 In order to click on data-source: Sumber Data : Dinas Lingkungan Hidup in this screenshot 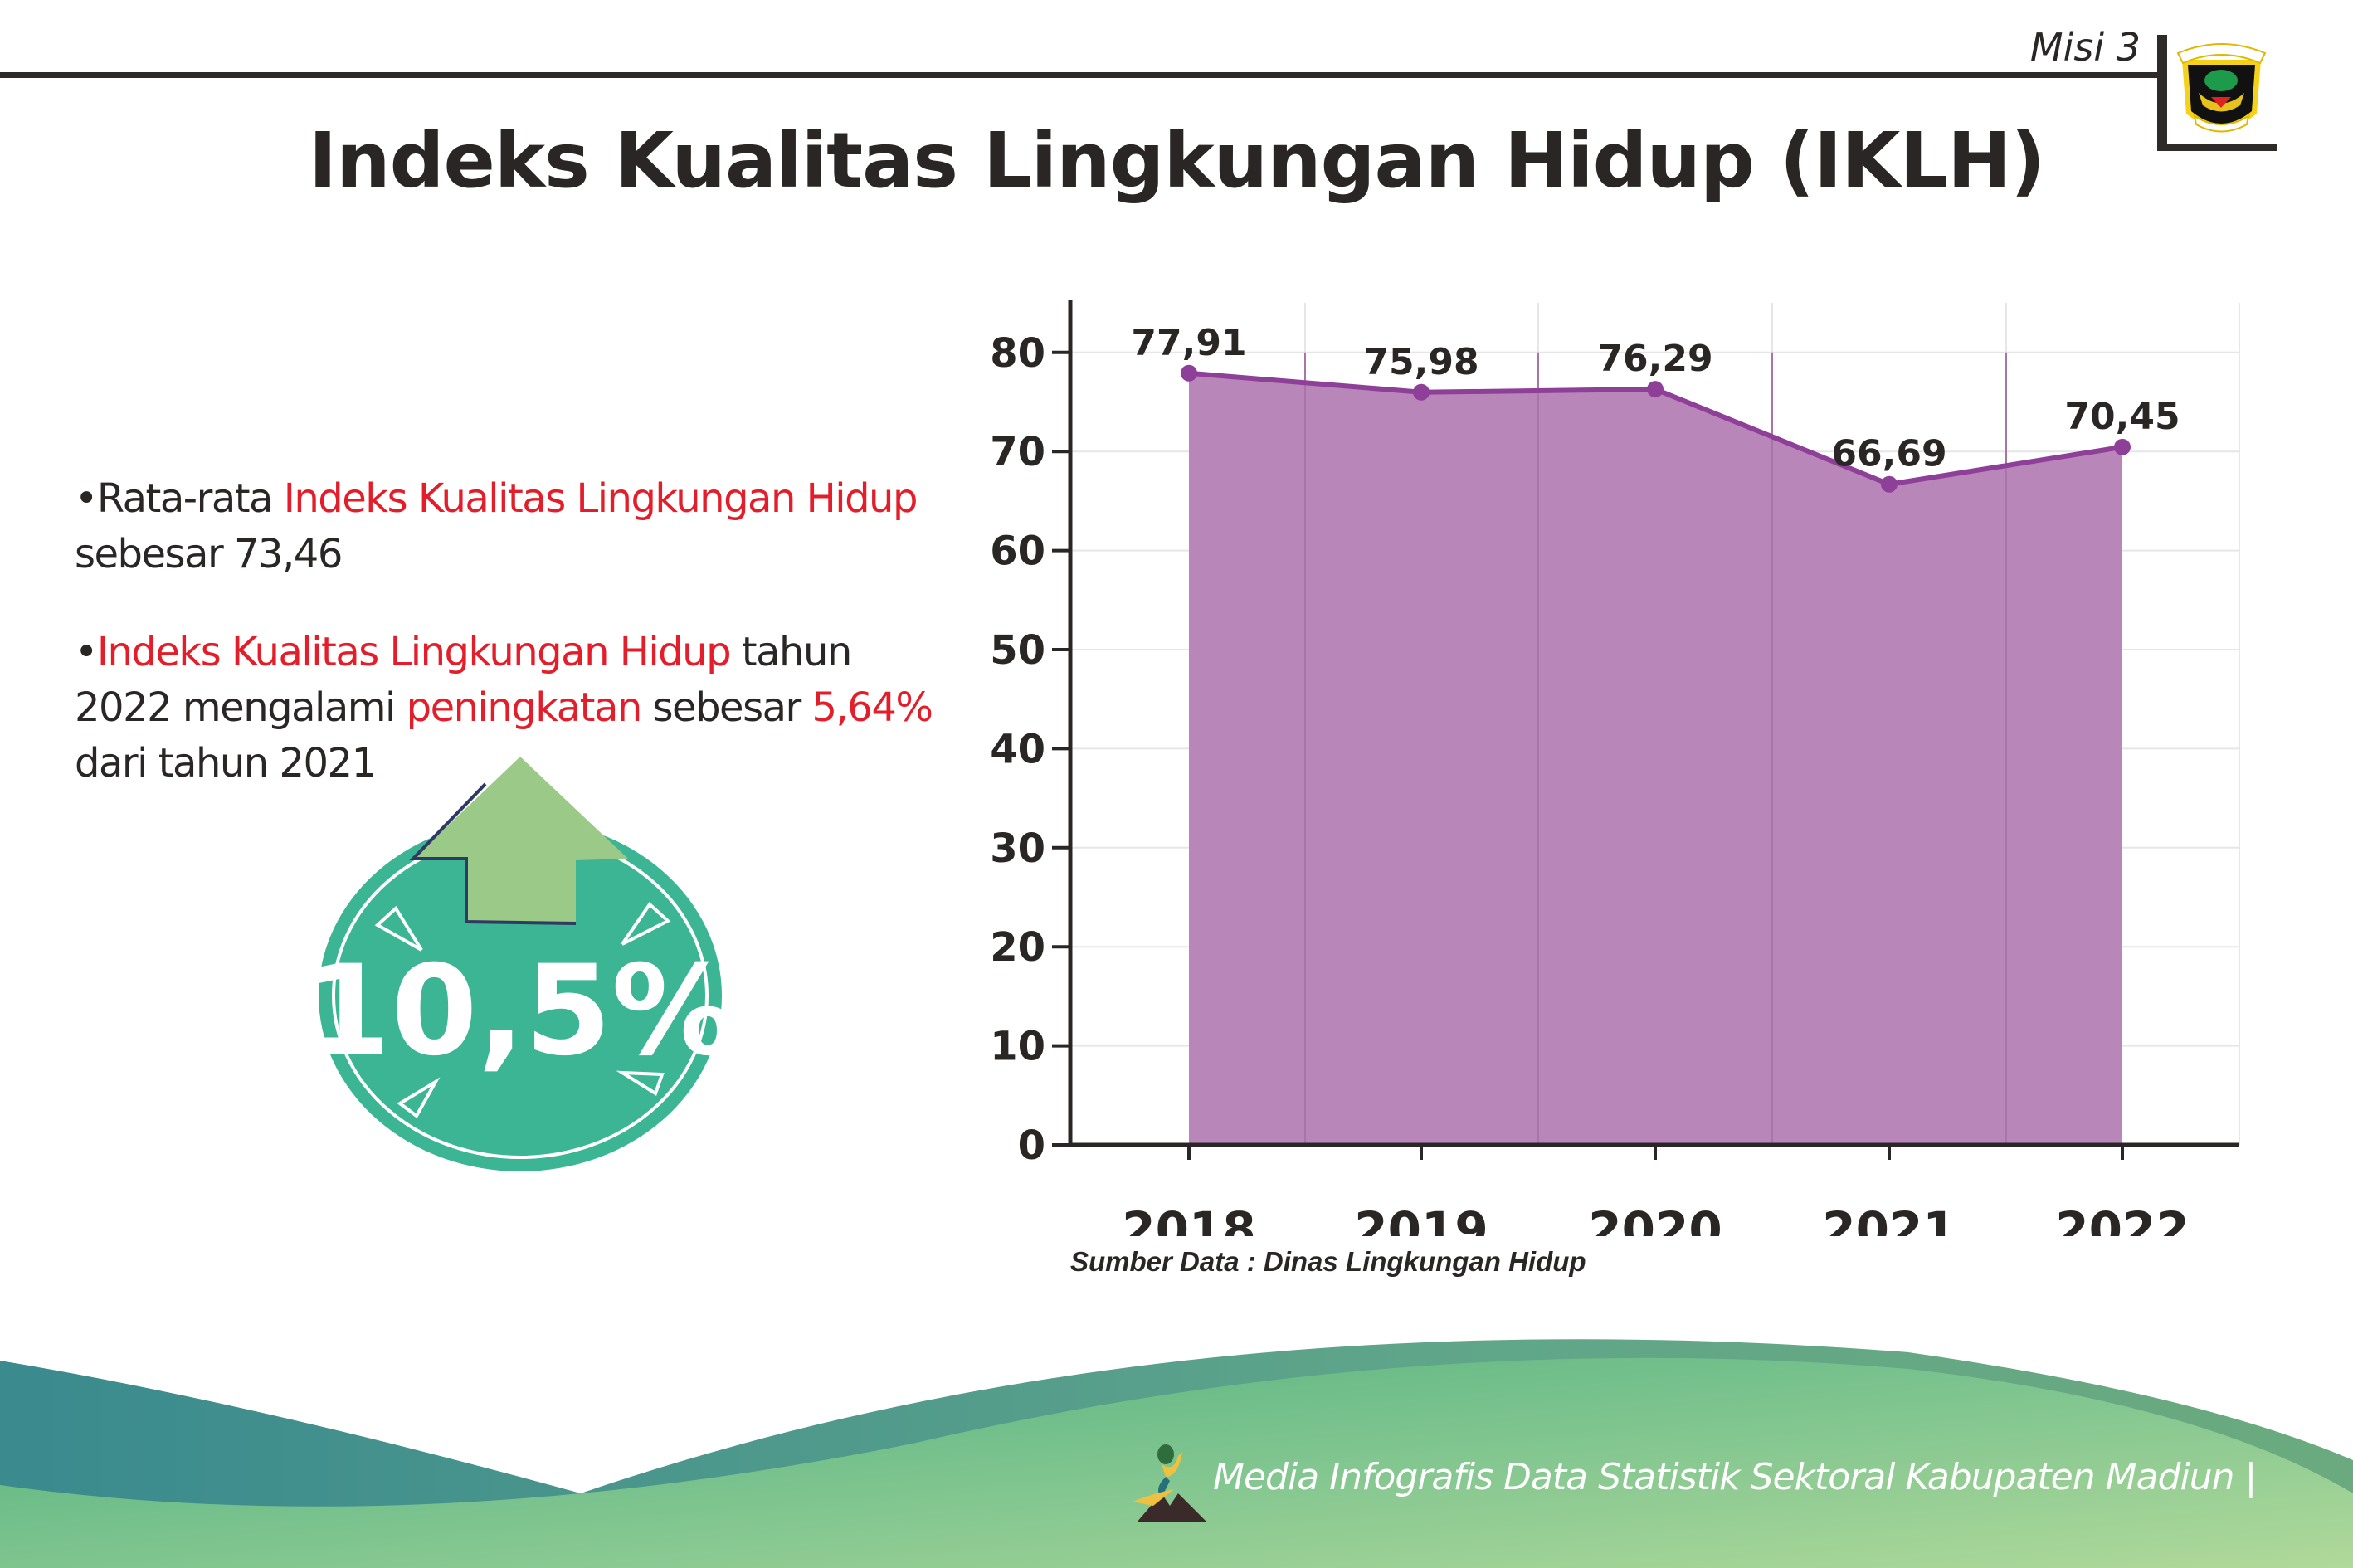, I will do `click(1328, 1261)`.